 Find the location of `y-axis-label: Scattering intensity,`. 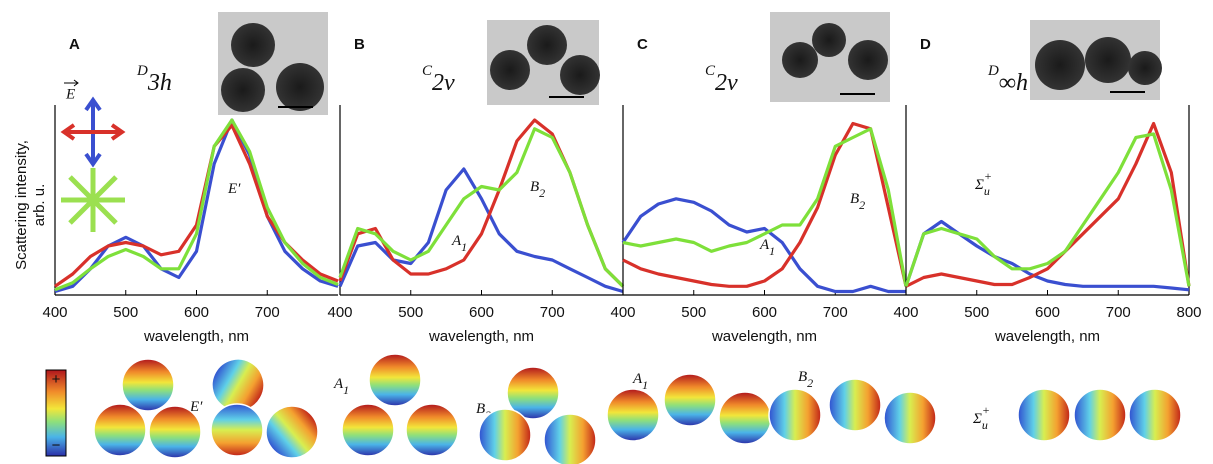

y-axis-label: Scattering intensity, is located at coordinates (21, 205).